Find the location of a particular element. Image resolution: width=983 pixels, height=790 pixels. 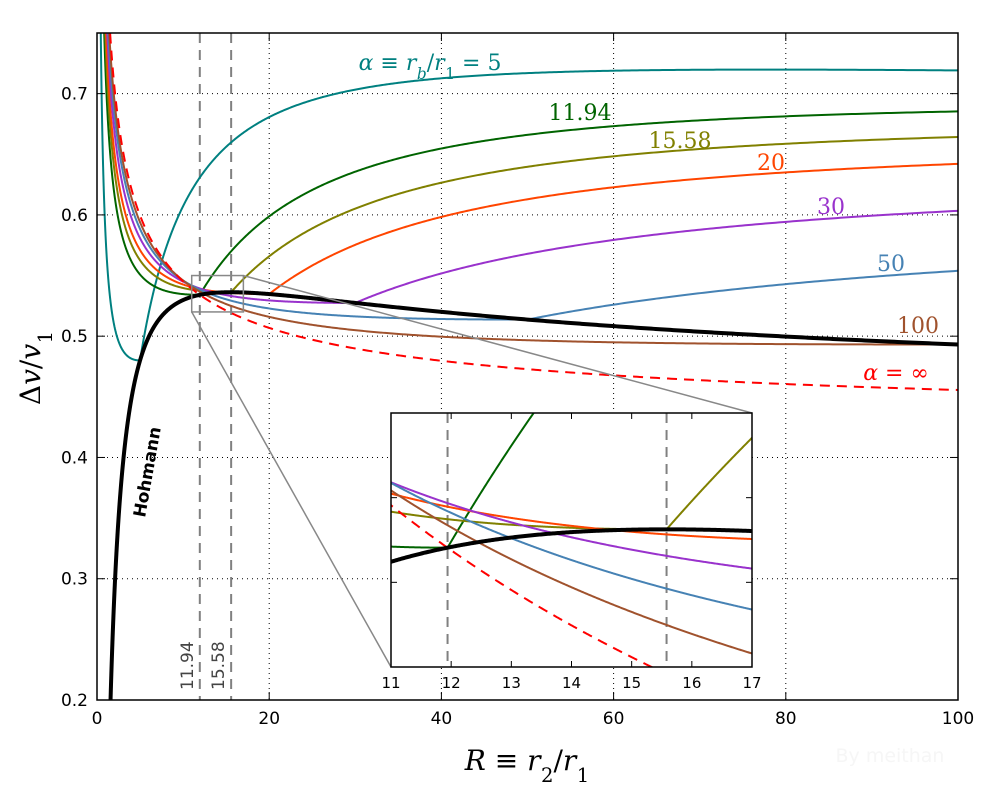

inset-x-tick-label: 17 is located at coordinates (751, 683).